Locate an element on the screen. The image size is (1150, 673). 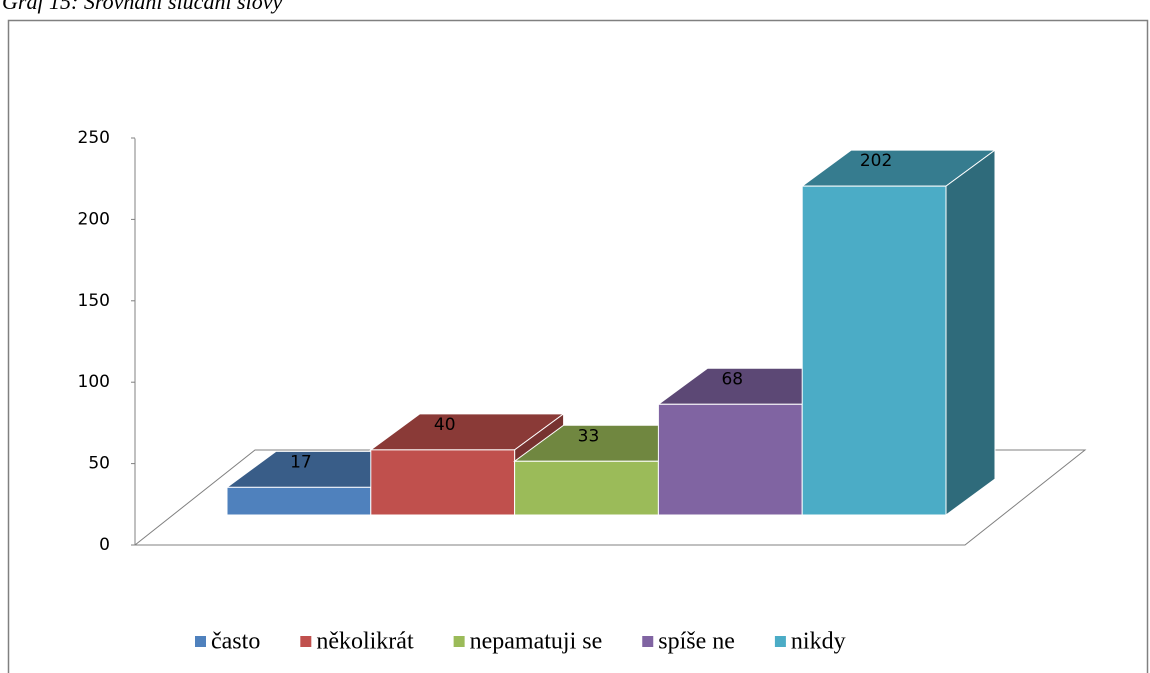
value-label: 40 is located at coordinates (445, 425).